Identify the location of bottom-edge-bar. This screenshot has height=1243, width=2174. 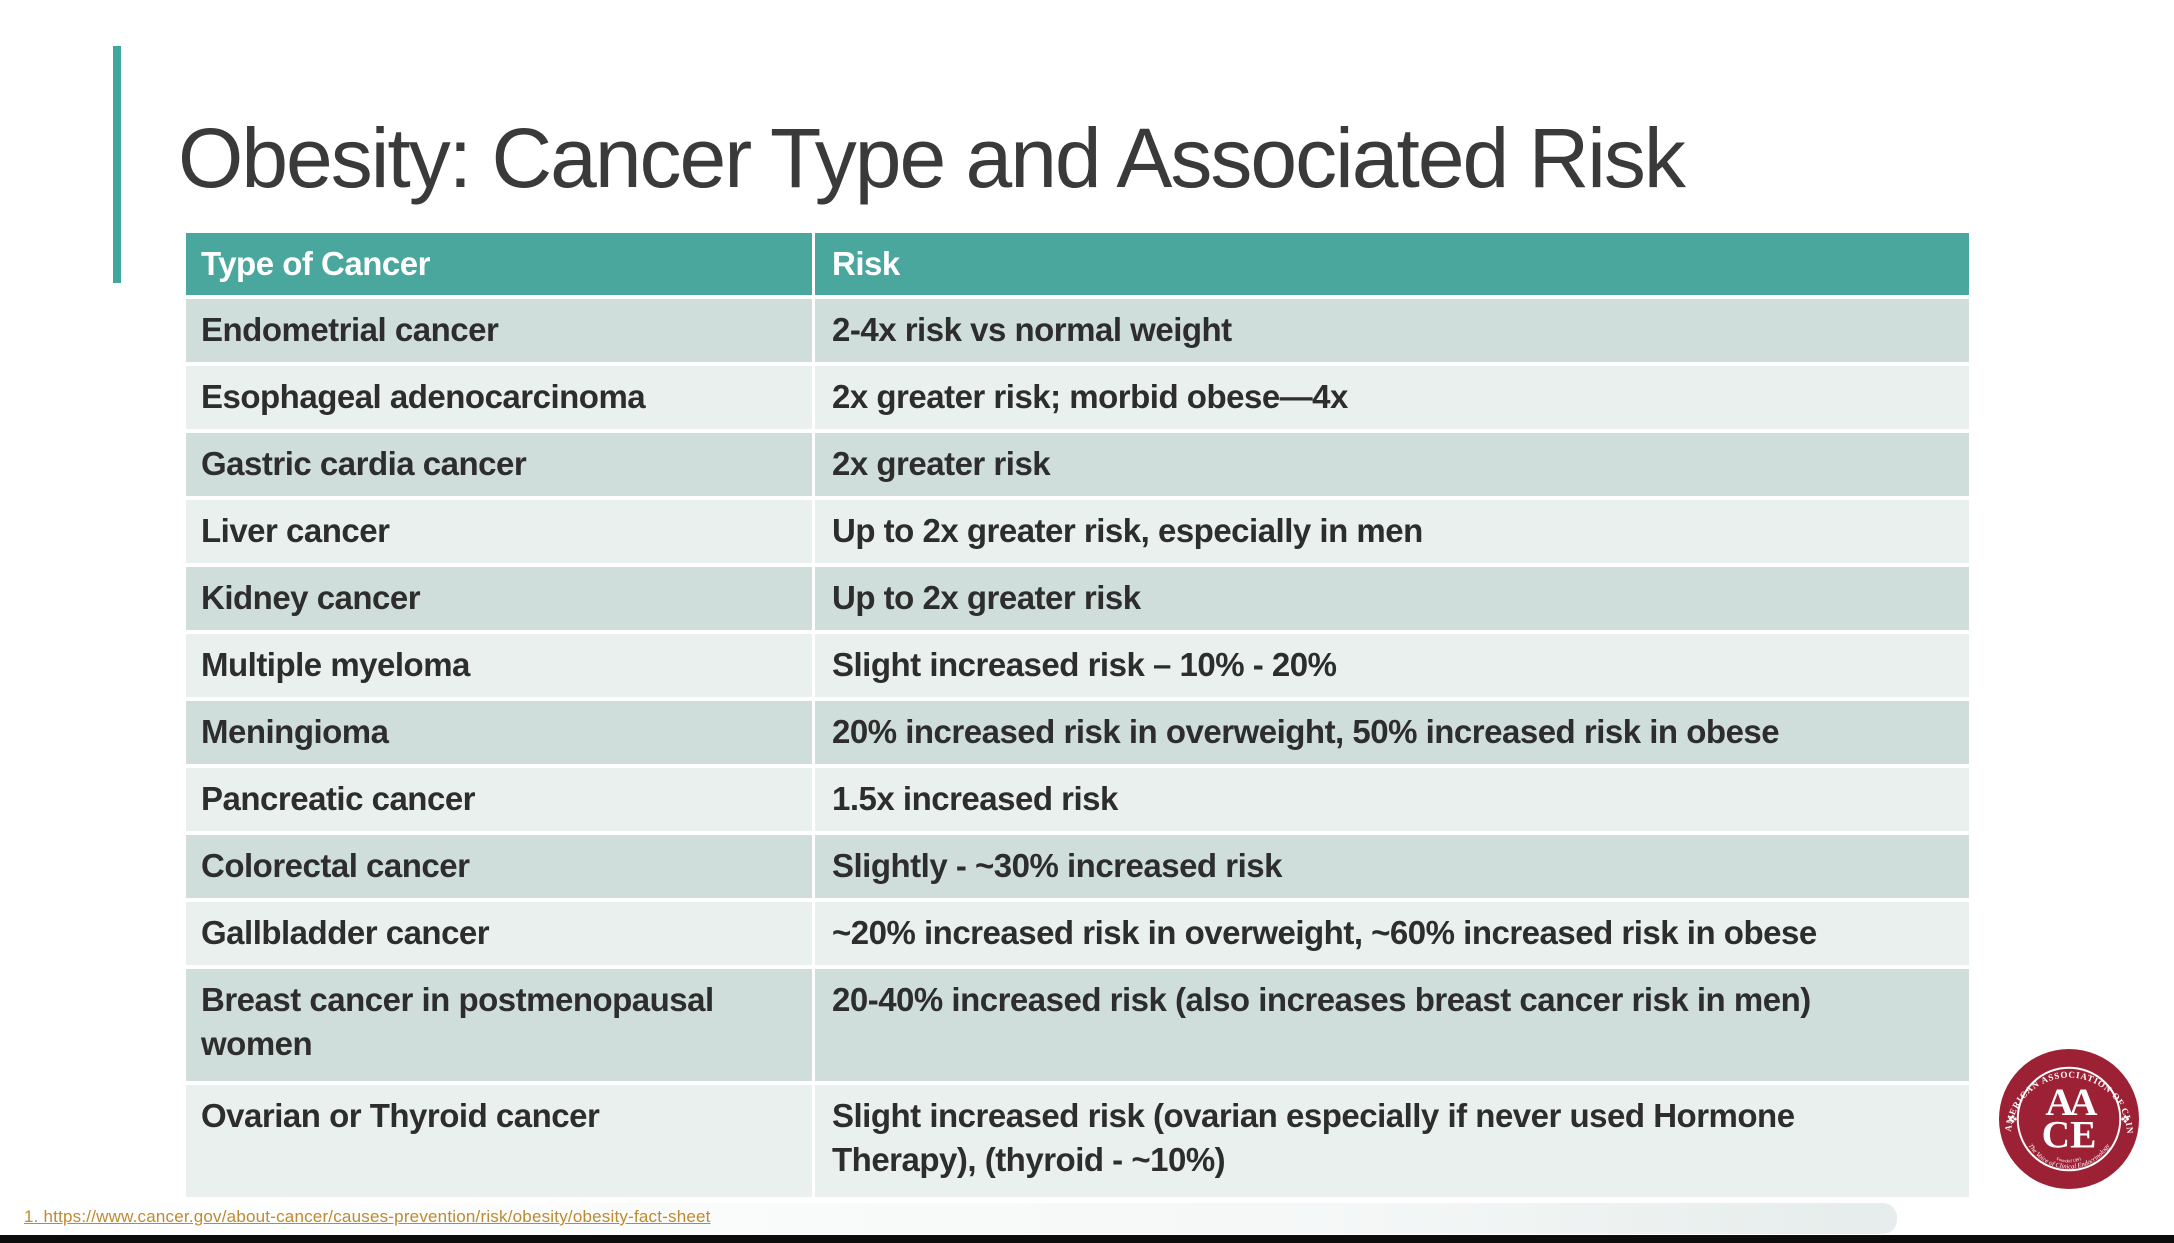
(1087, 1239).